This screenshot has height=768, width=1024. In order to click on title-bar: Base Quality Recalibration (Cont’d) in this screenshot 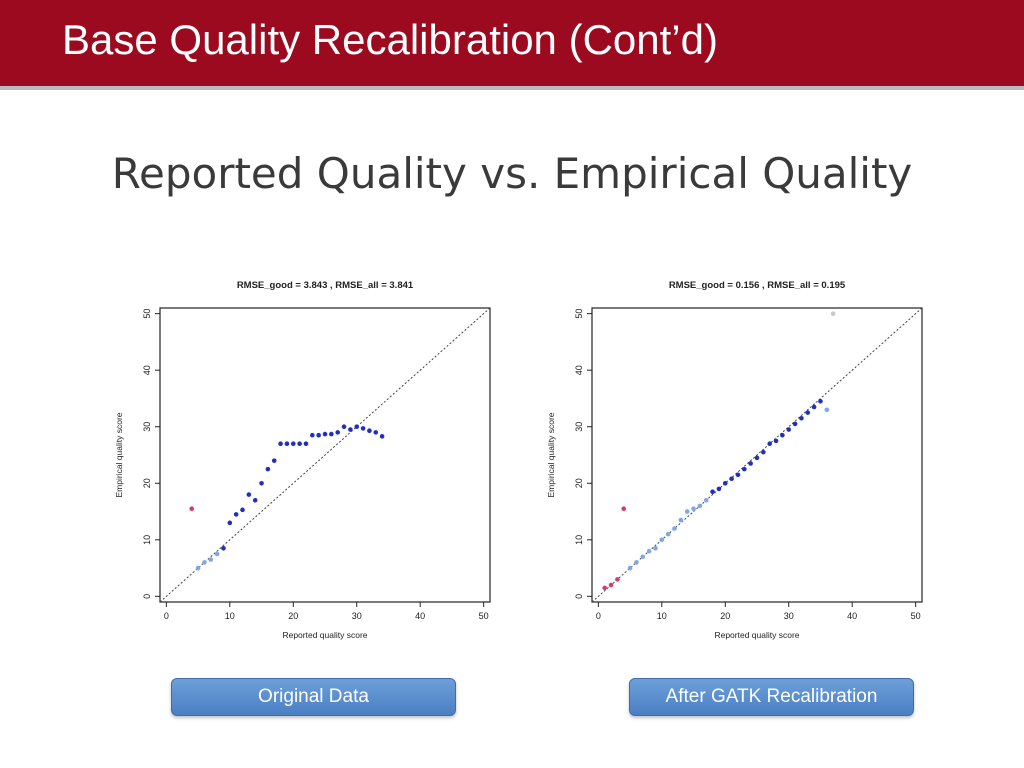, I will do `click(512, 45)`.